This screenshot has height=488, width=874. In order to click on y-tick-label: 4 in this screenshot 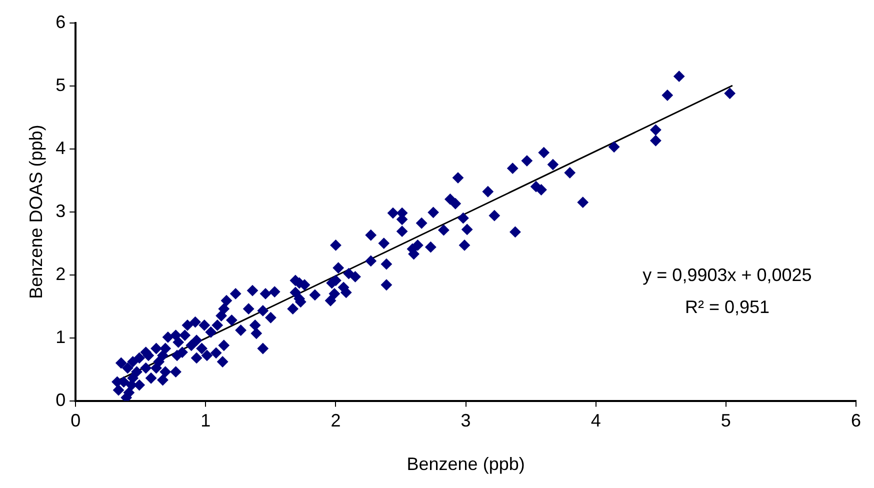, I will do `click(61, 148)`.